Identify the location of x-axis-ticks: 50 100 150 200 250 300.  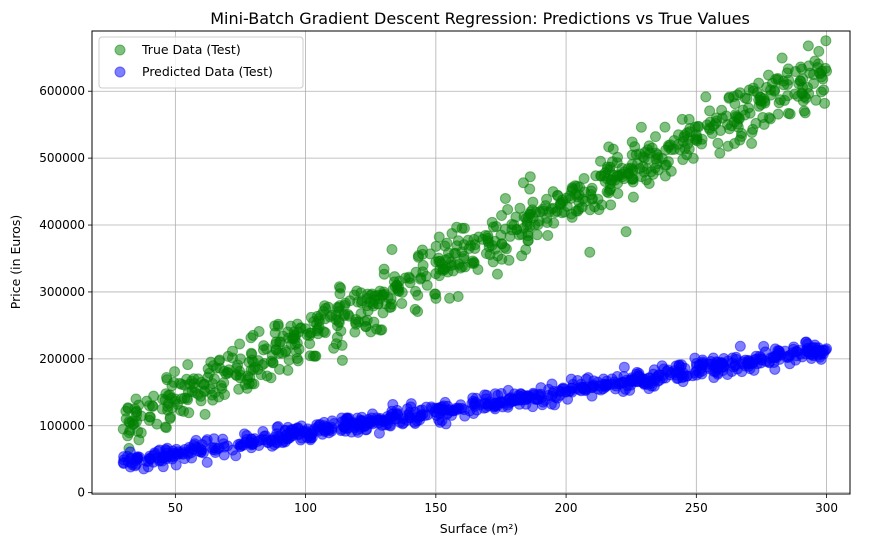
(503, 504).